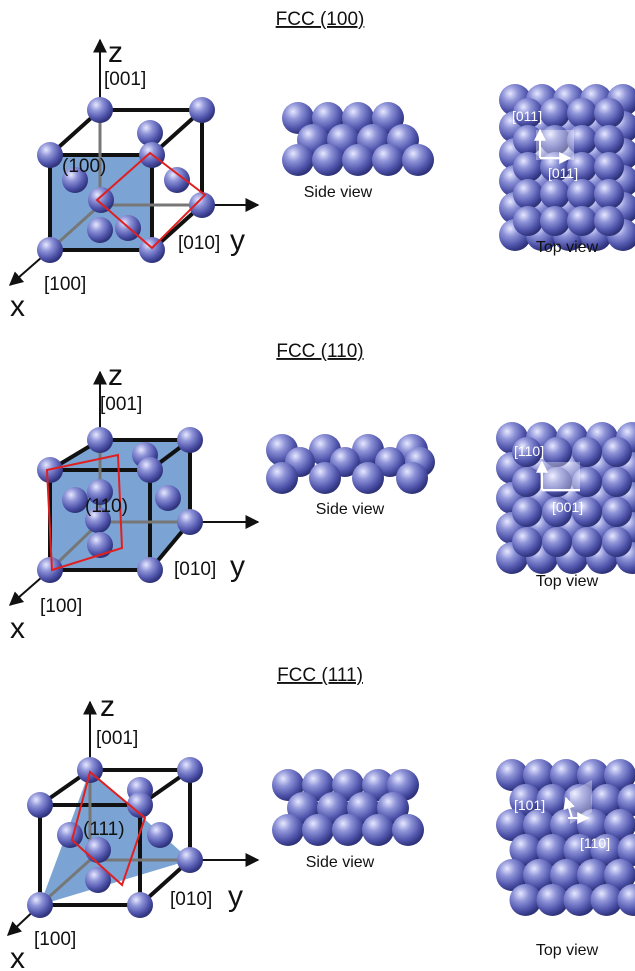  Describe the element at coordinates (595, 843) in the screenshot. I see `top-direction-2: [110]` at that location.